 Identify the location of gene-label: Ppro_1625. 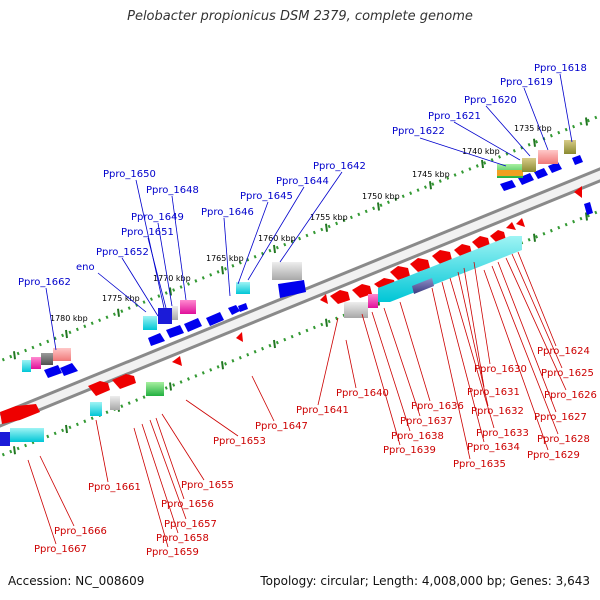
(567, 373).